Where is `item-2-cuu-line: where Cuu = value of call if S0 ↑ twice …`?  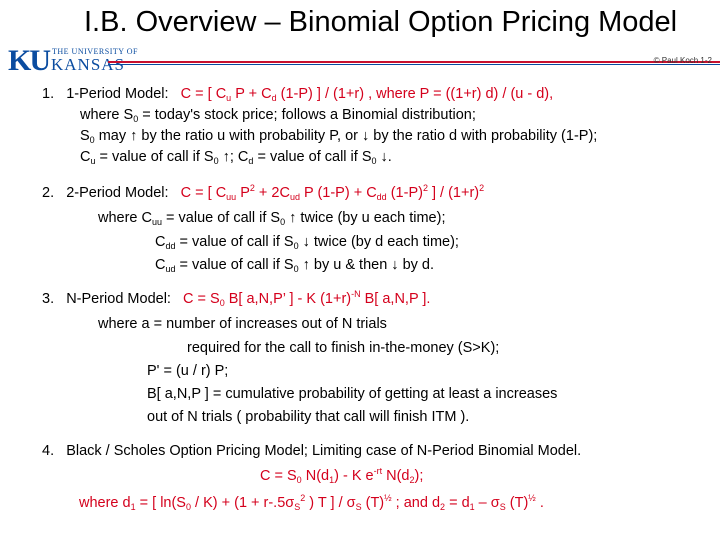
item-2-cuu-line: where Cuu = value of call if S0 ↑ twice … is located at coordinates (272, 218).